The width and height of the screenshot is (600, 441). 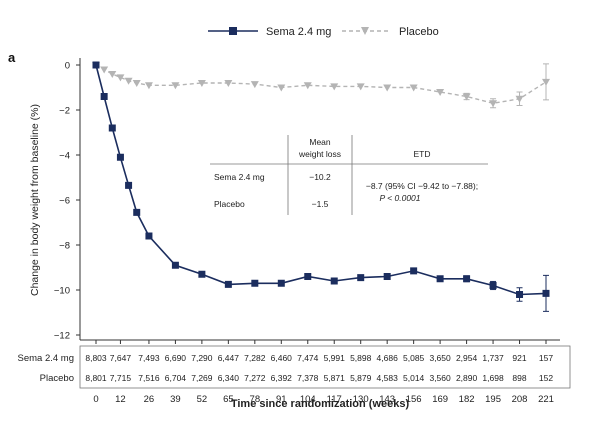 What do you see at coordinates (255, 358) in the screenshot?
I see `at-risk-value: 7,282` at bounding box center [255, 358].